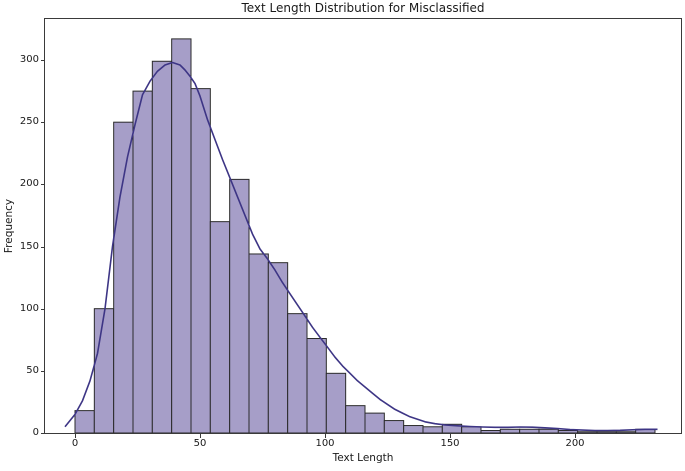 This screenshot has height=471, width=685. What do you see at coordinates (29, 60) in the screenshot?
I see `y-tick-label: 300` at bounding box center [29, 60].